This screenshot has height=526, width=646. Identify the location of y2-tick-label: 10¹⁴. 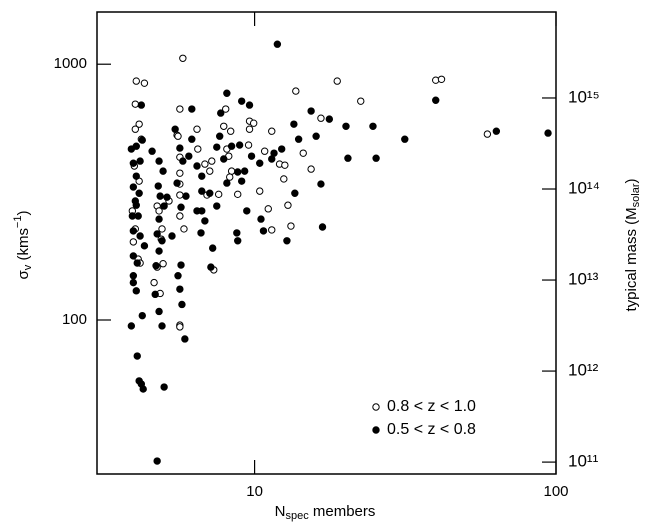
(584, 187).